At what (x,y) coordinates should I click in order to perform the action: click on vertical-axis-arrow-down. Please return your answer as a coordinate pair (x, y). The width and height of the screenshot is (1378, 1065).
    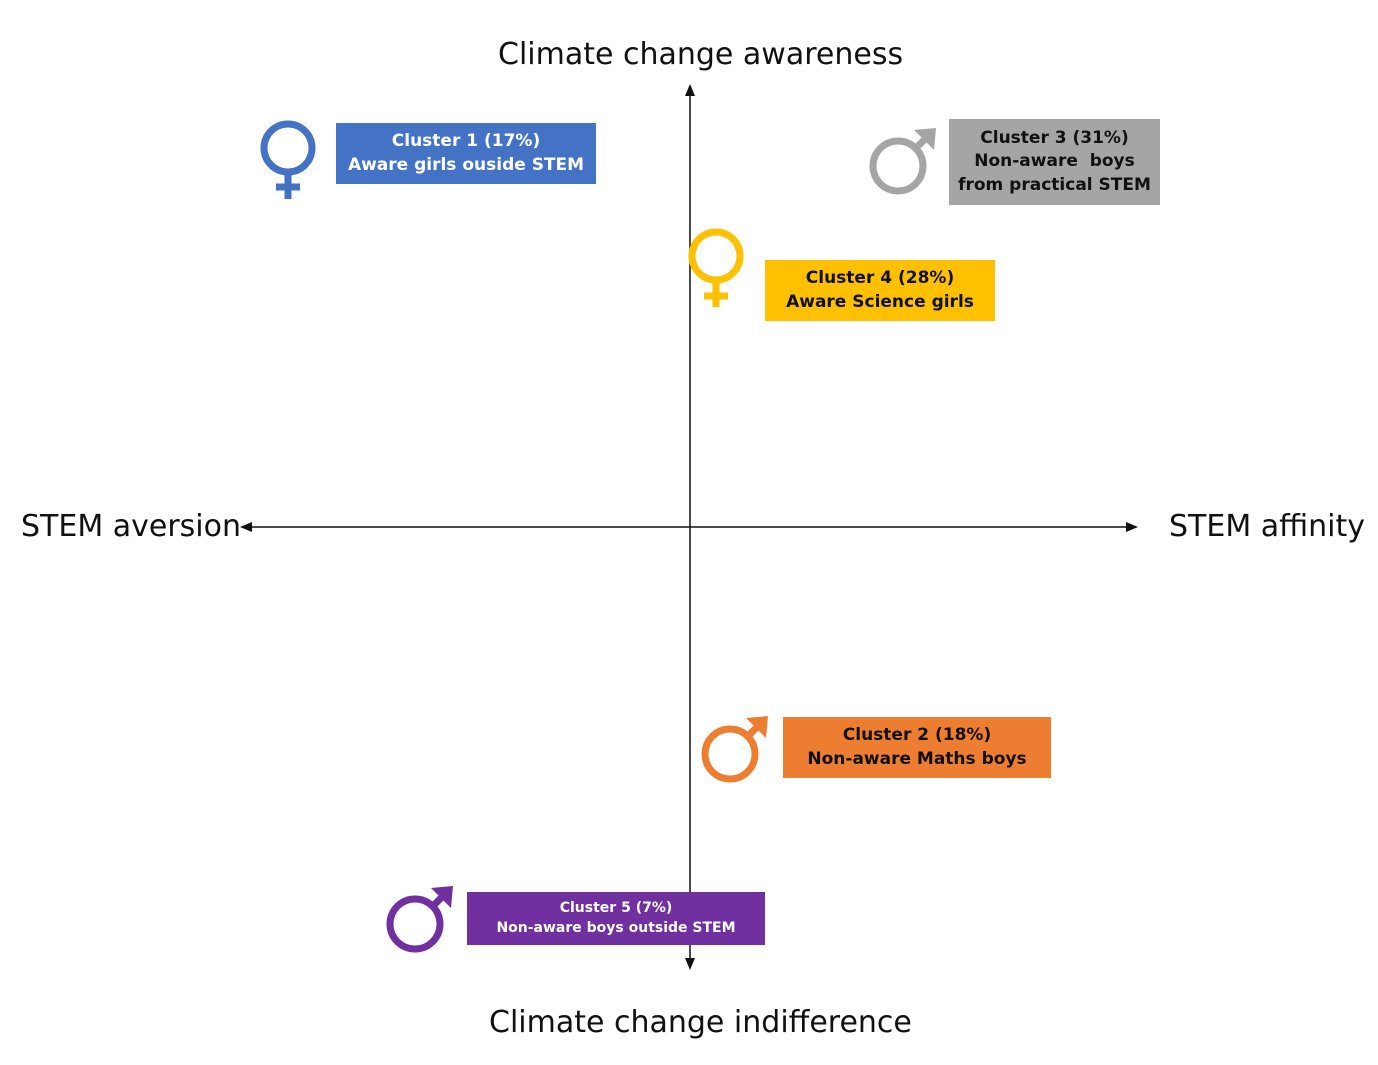
    Looking at the image, I should click on (690, 964).